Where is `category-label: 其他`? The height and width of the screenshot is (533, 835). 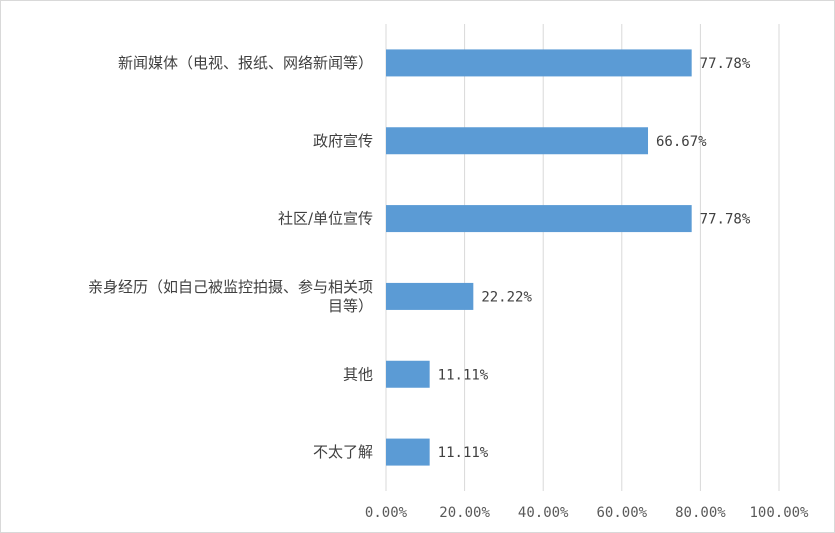 category-label: 其他 is located at coordinates (358, 374).